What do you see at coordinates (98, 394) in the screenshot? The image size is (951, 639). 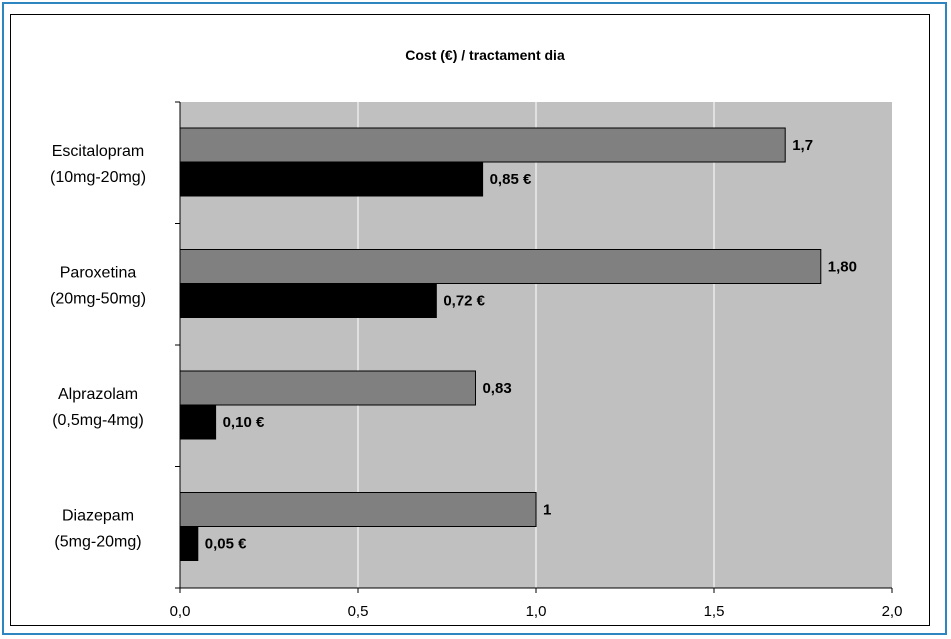 I see `category-label: Alprazolam` at bounding box center [98, 394].